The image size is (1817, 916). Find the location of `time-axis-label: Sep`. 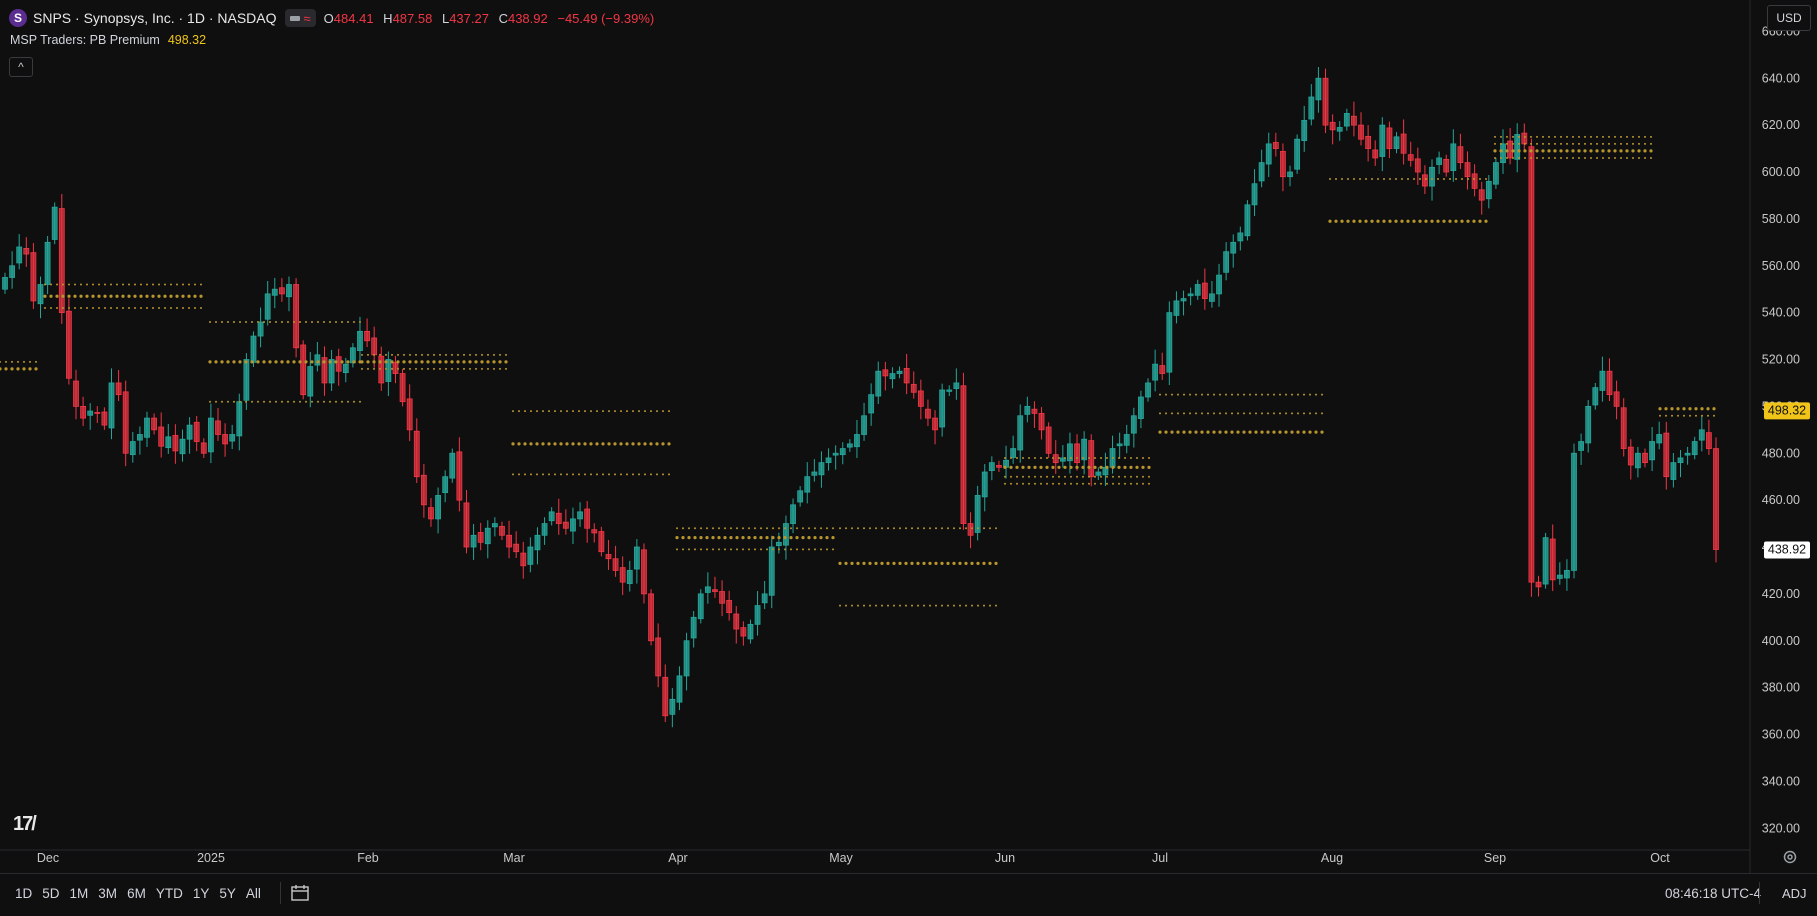

time-axis-label: Sep is located at coordinates (1495, 858).